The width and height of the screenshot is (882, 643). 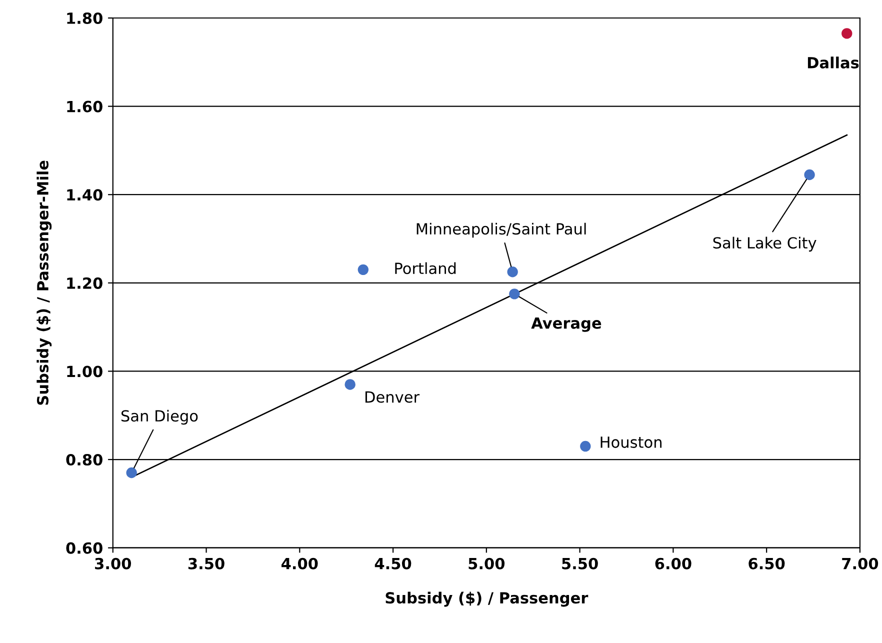 I want to click on y-tick-label: 1.00, so click(x=84, y=372).